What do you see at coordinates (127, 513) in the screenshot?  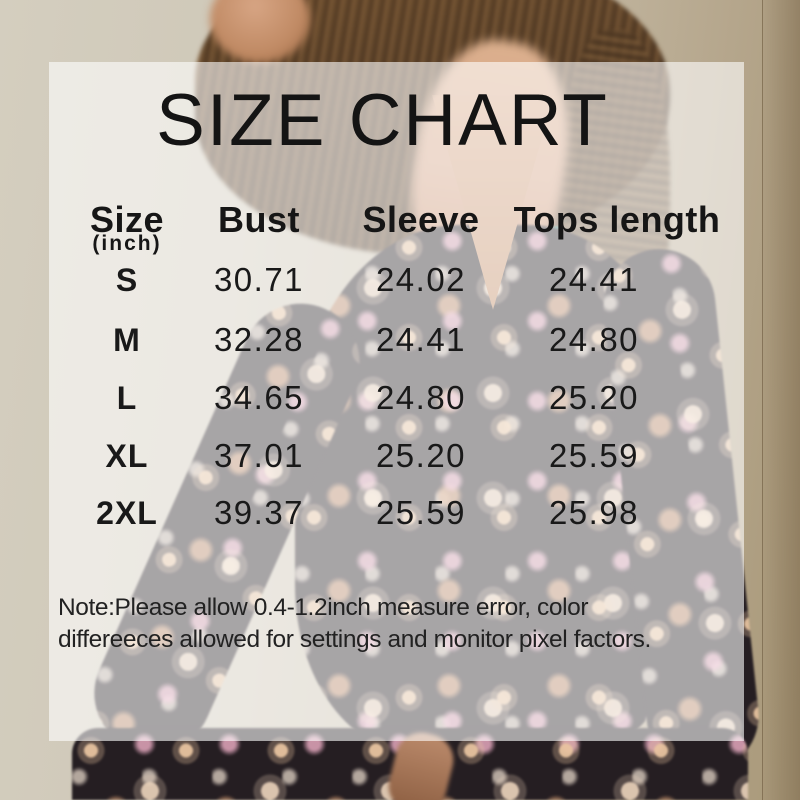 I see `cell-size: 2XL` at bounding box center [127, 513].